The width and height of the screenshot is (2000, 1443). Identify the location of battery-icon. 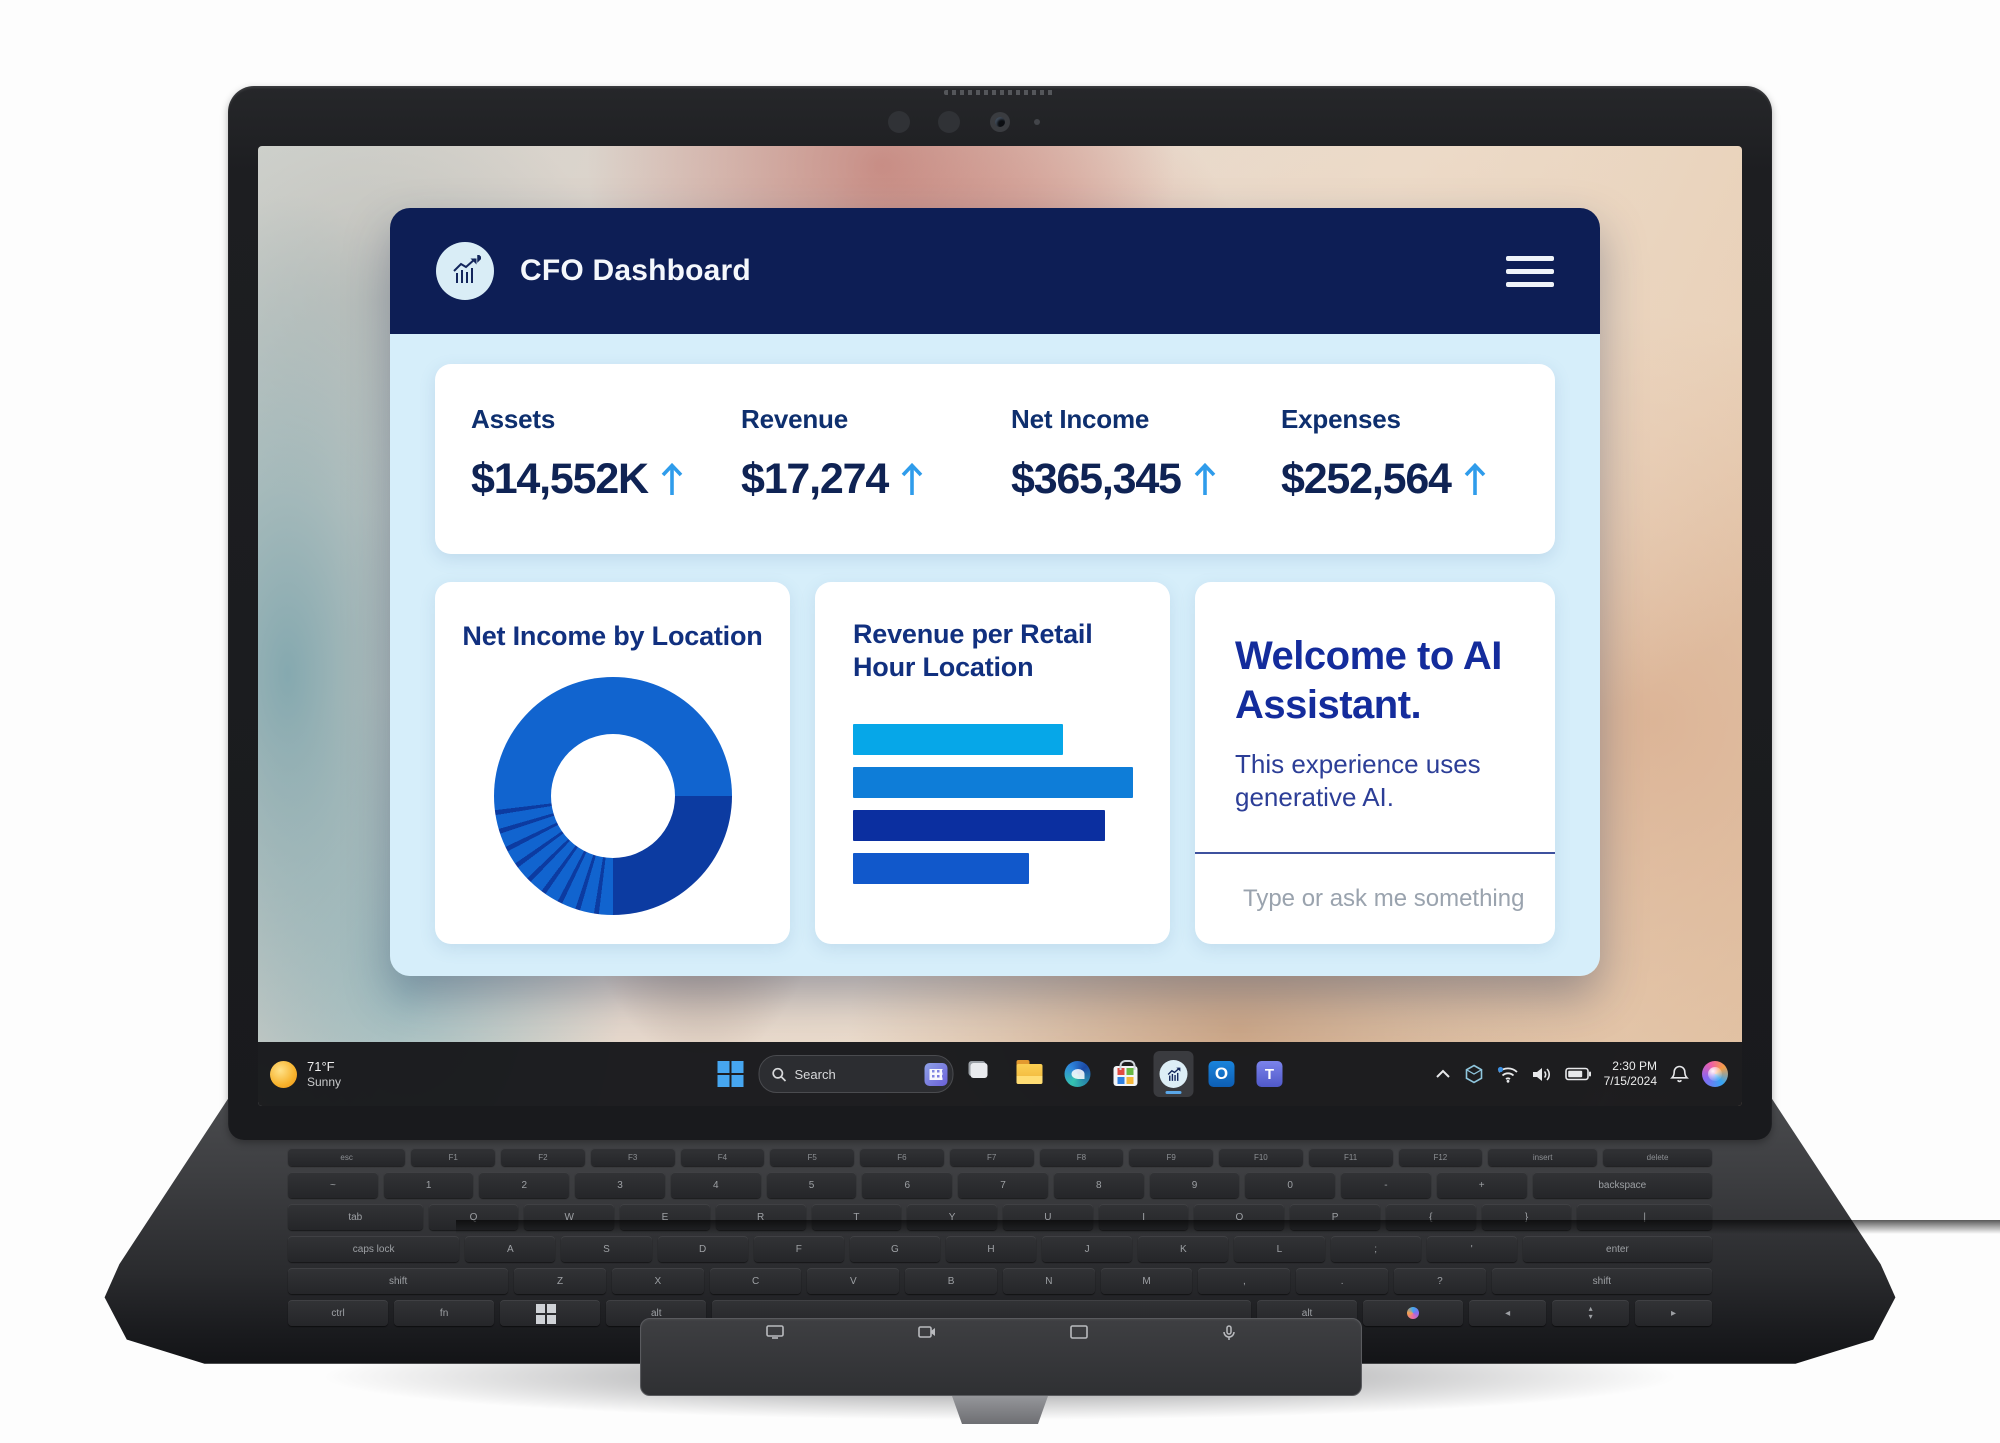
(1577, 1074).